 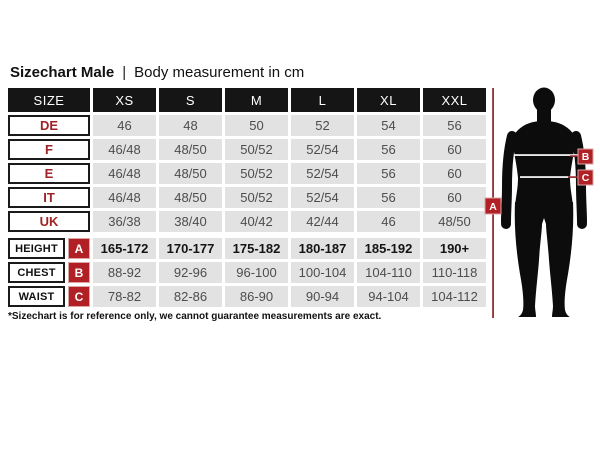 What do you see at coordinates (256, 173) in the screenshot?
I see `size-cell-e-2: 50/52` at bounding box center [256, 173].